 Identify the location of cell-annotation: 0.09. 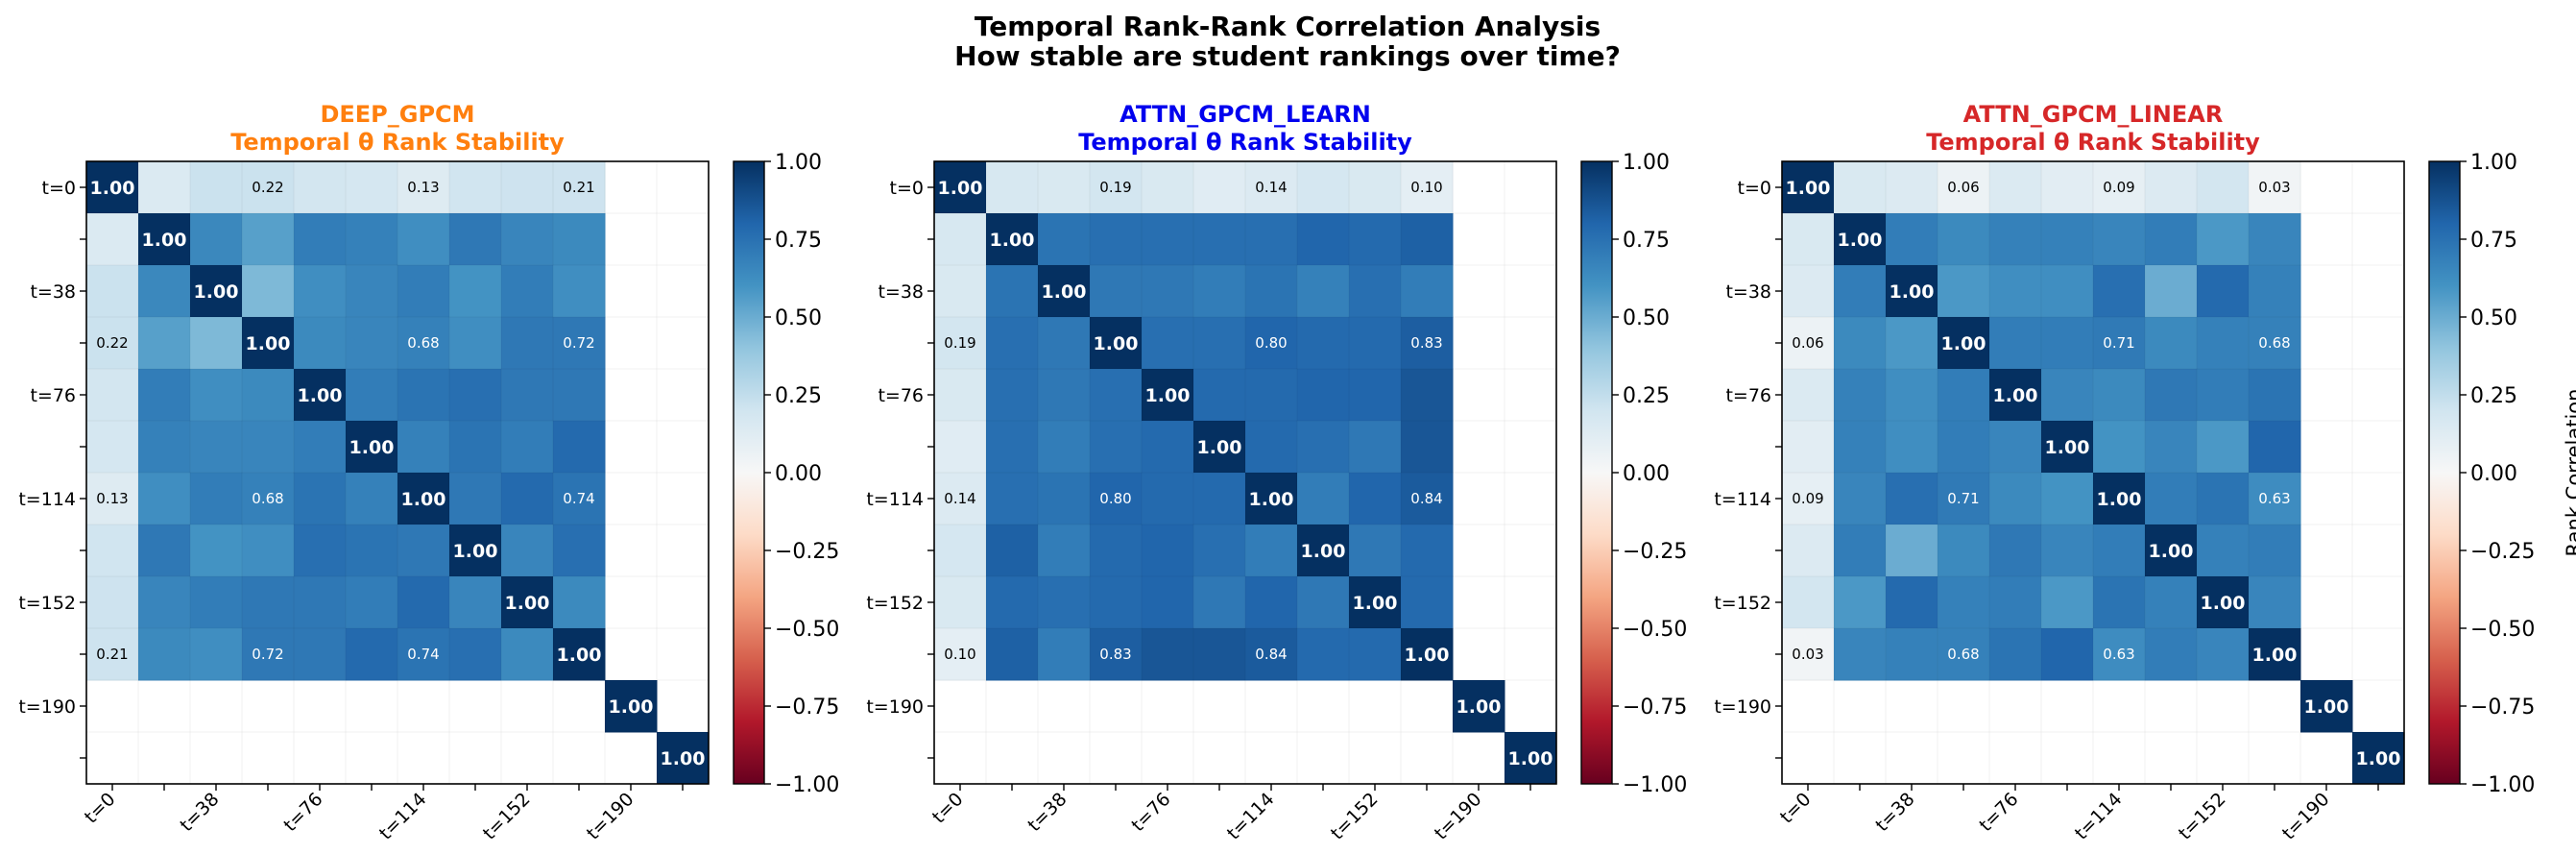
(1807, 498).